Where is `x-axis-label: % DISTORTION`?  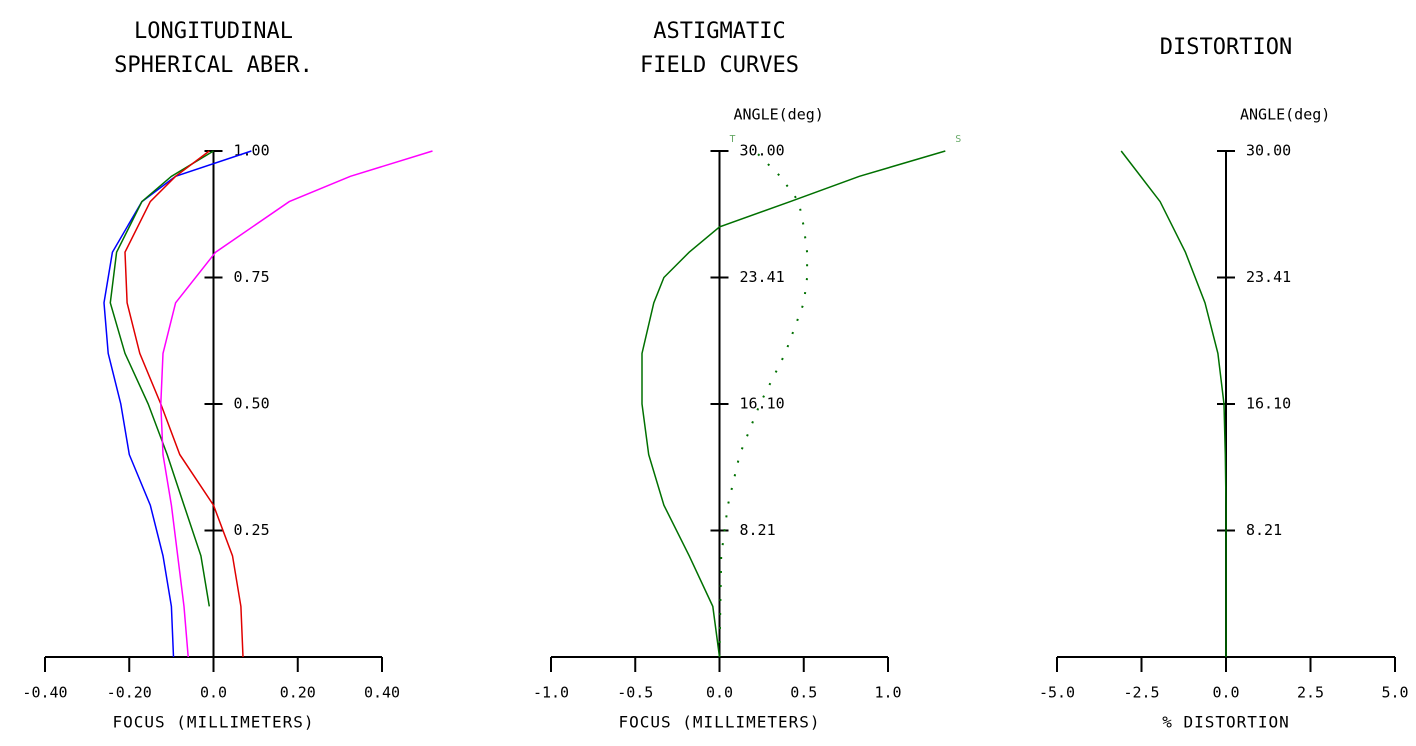
x-axis-label: % DISTORTION is located at coordinates (1226, 722).